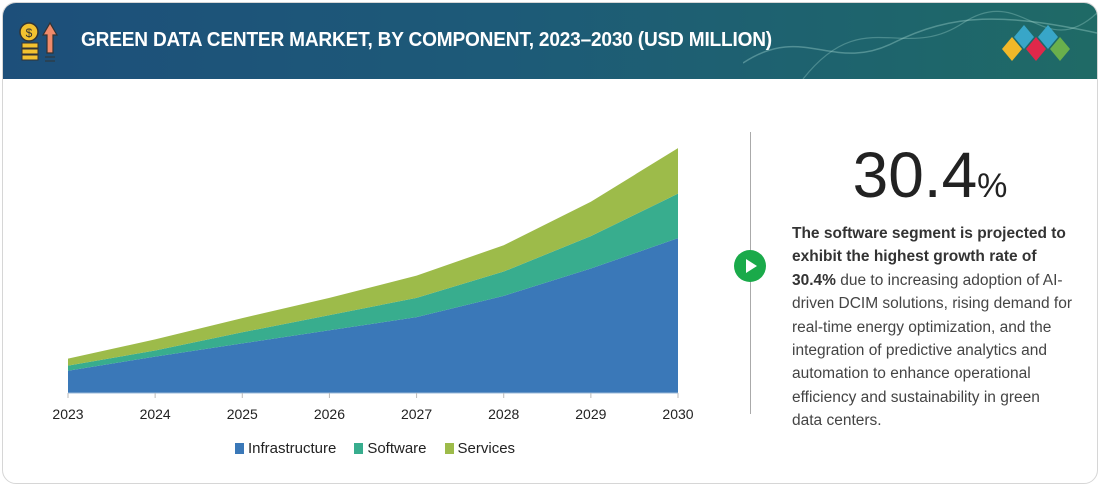  I want to click on growth-rate-number: 30.4, so click(915, 175).